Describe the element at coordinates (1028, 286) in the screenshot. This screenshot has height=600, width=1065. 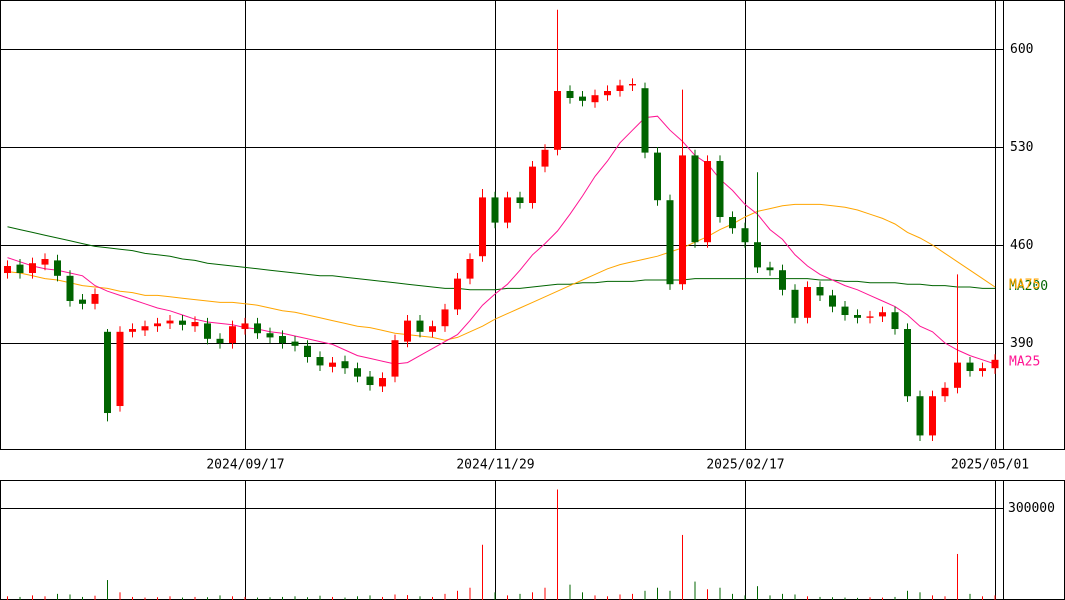
I see `moving-average-label: MA200` at that location.